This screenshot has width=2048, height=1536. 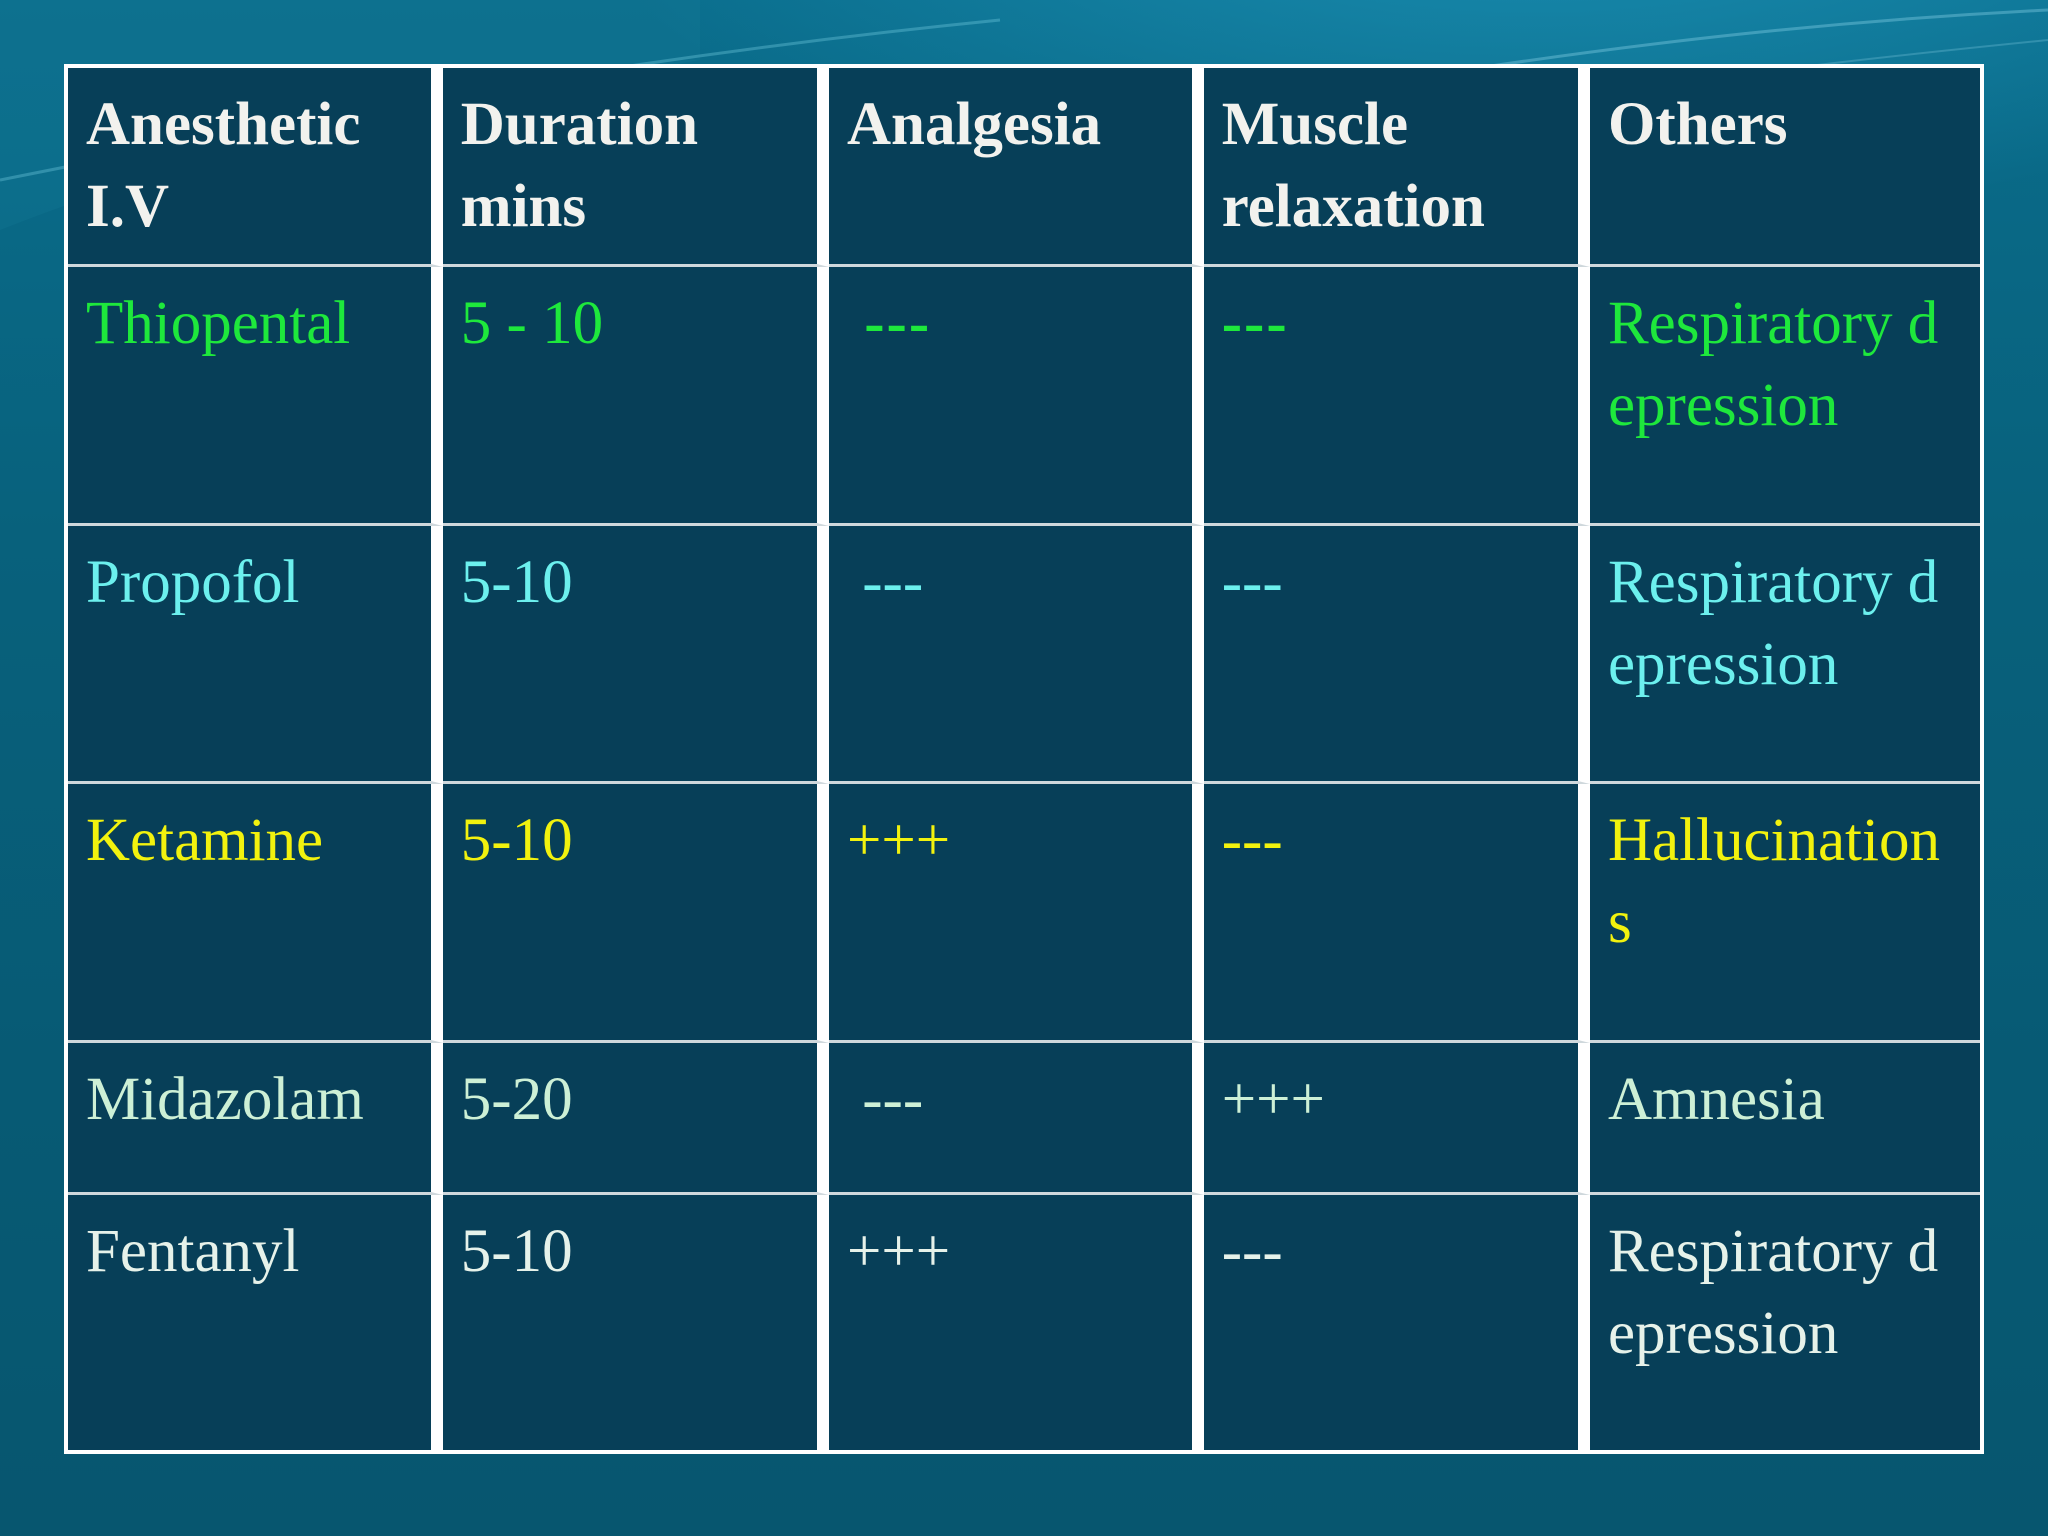 I want to click on cell-anesthetic: Midazolam, so click(x=255, y=1119).